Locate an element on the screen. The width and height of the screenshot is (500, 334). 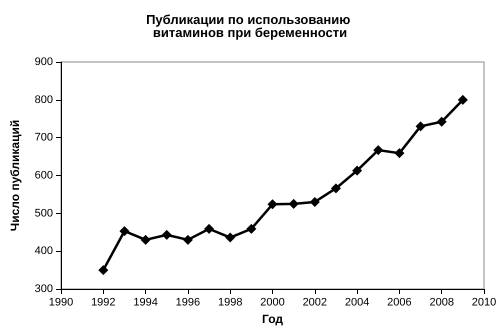
x-tick-label: 2006 is located at coordinates (399, 302).